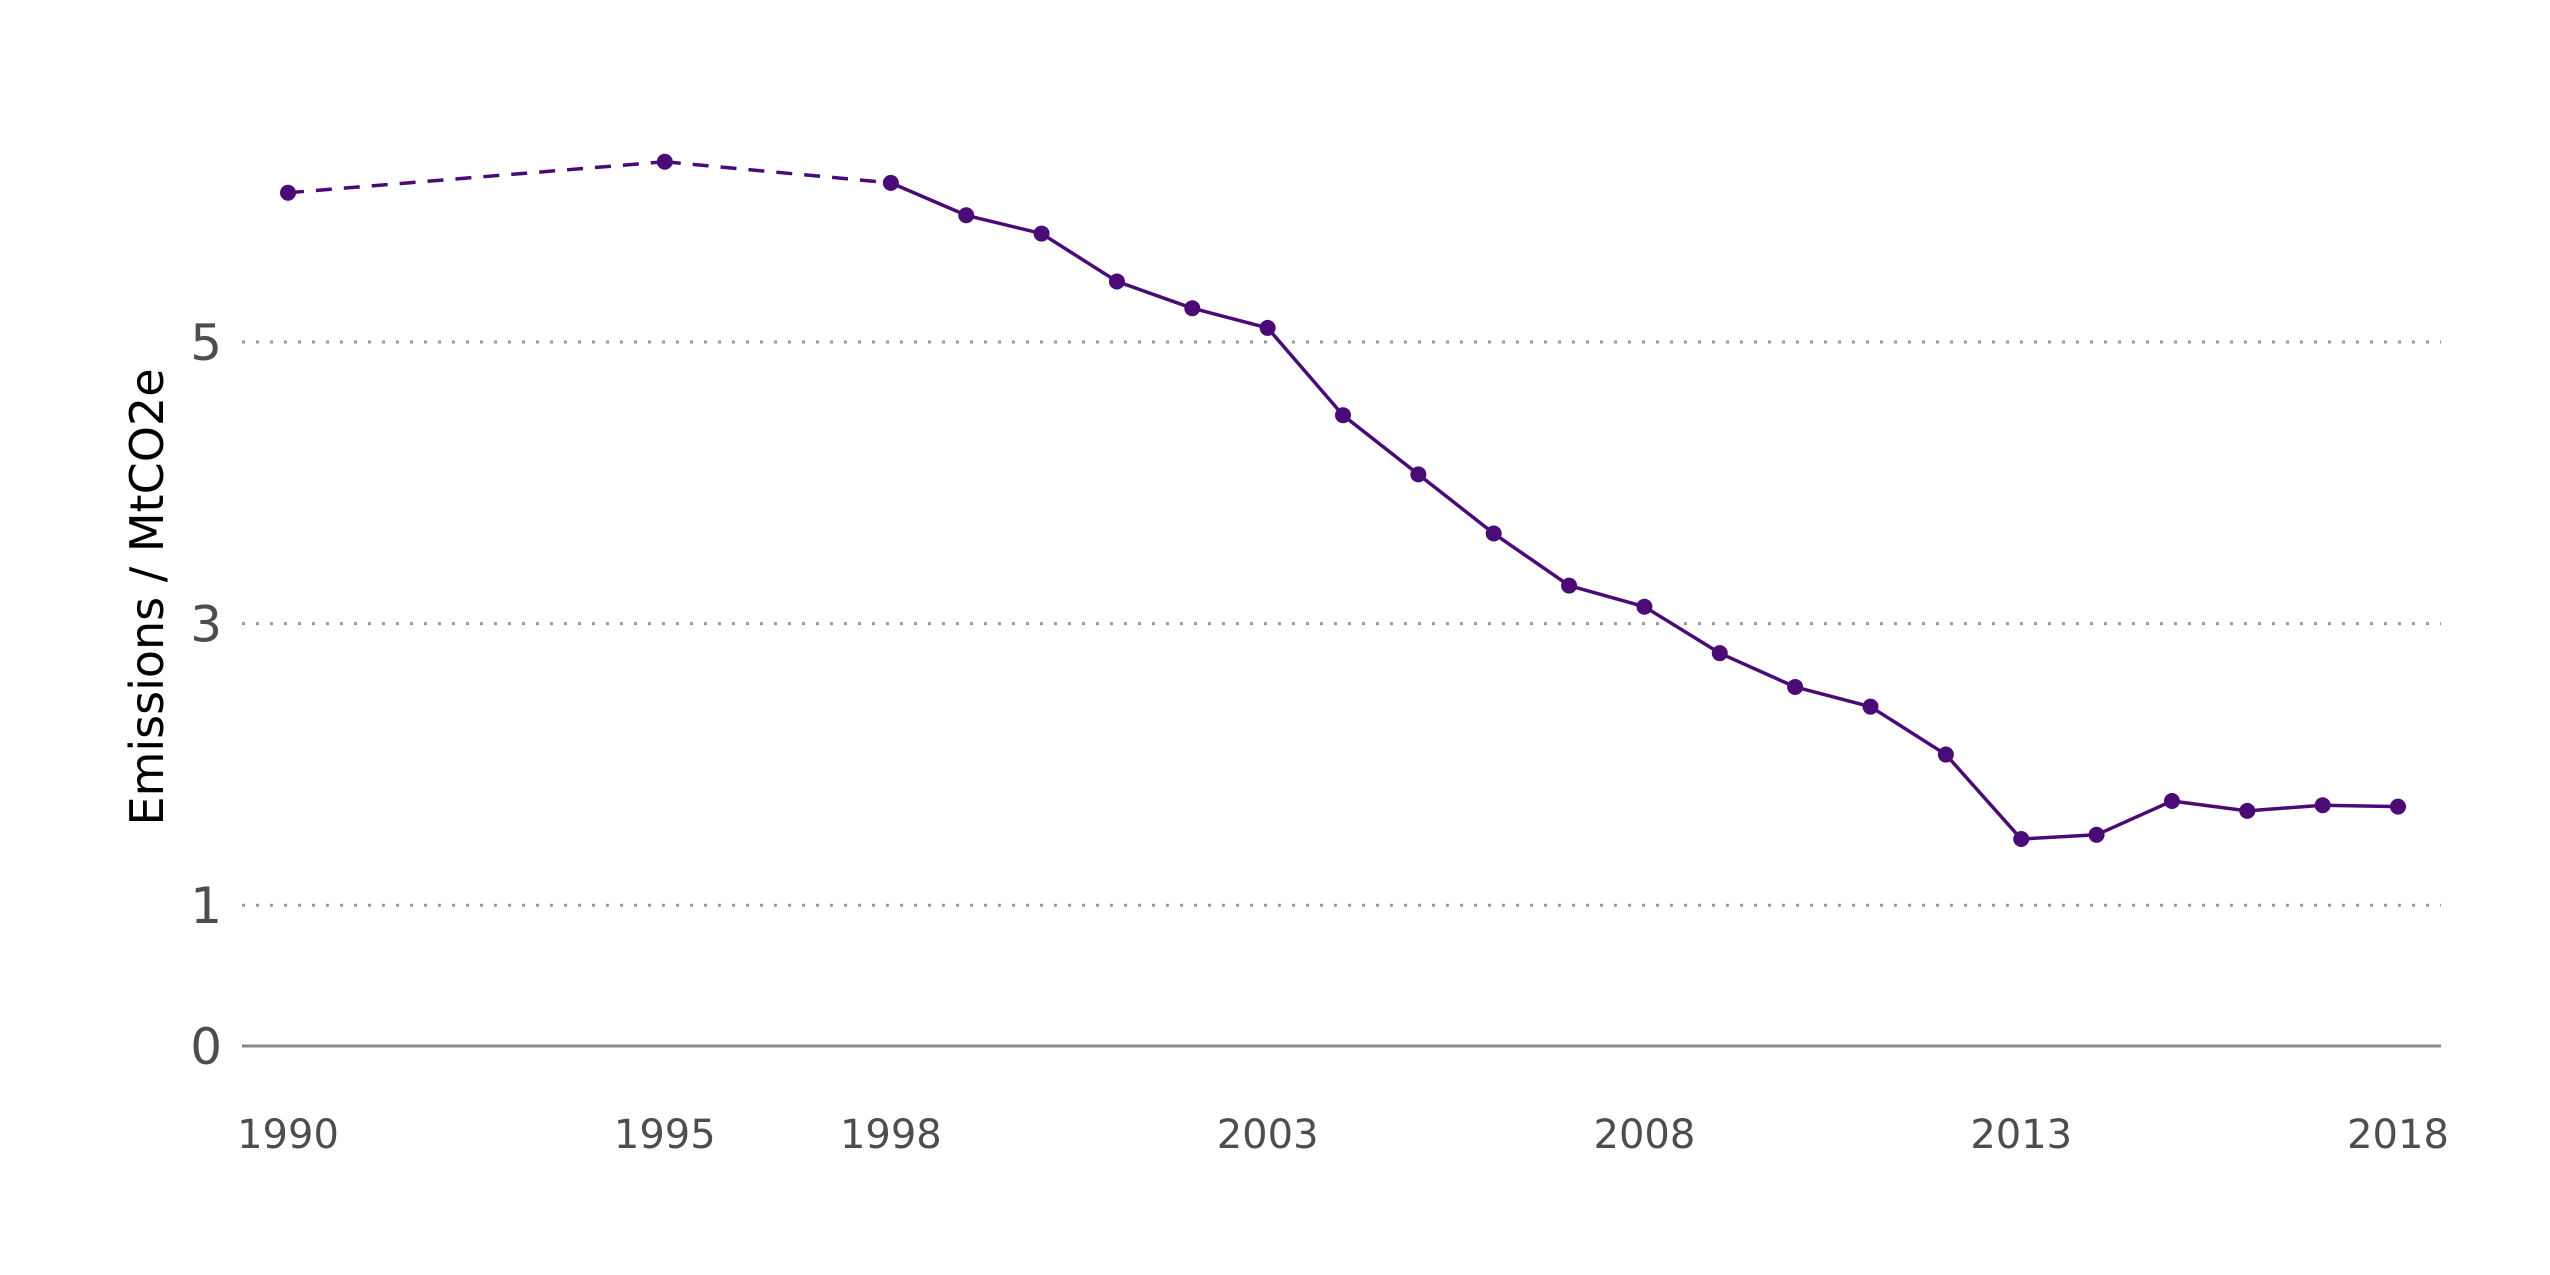 The height and width of the screenshot is (1275, 2550). Describe the element at coordinates (1041, 233) in the screenshot. I see `data-point-2000` at that location.